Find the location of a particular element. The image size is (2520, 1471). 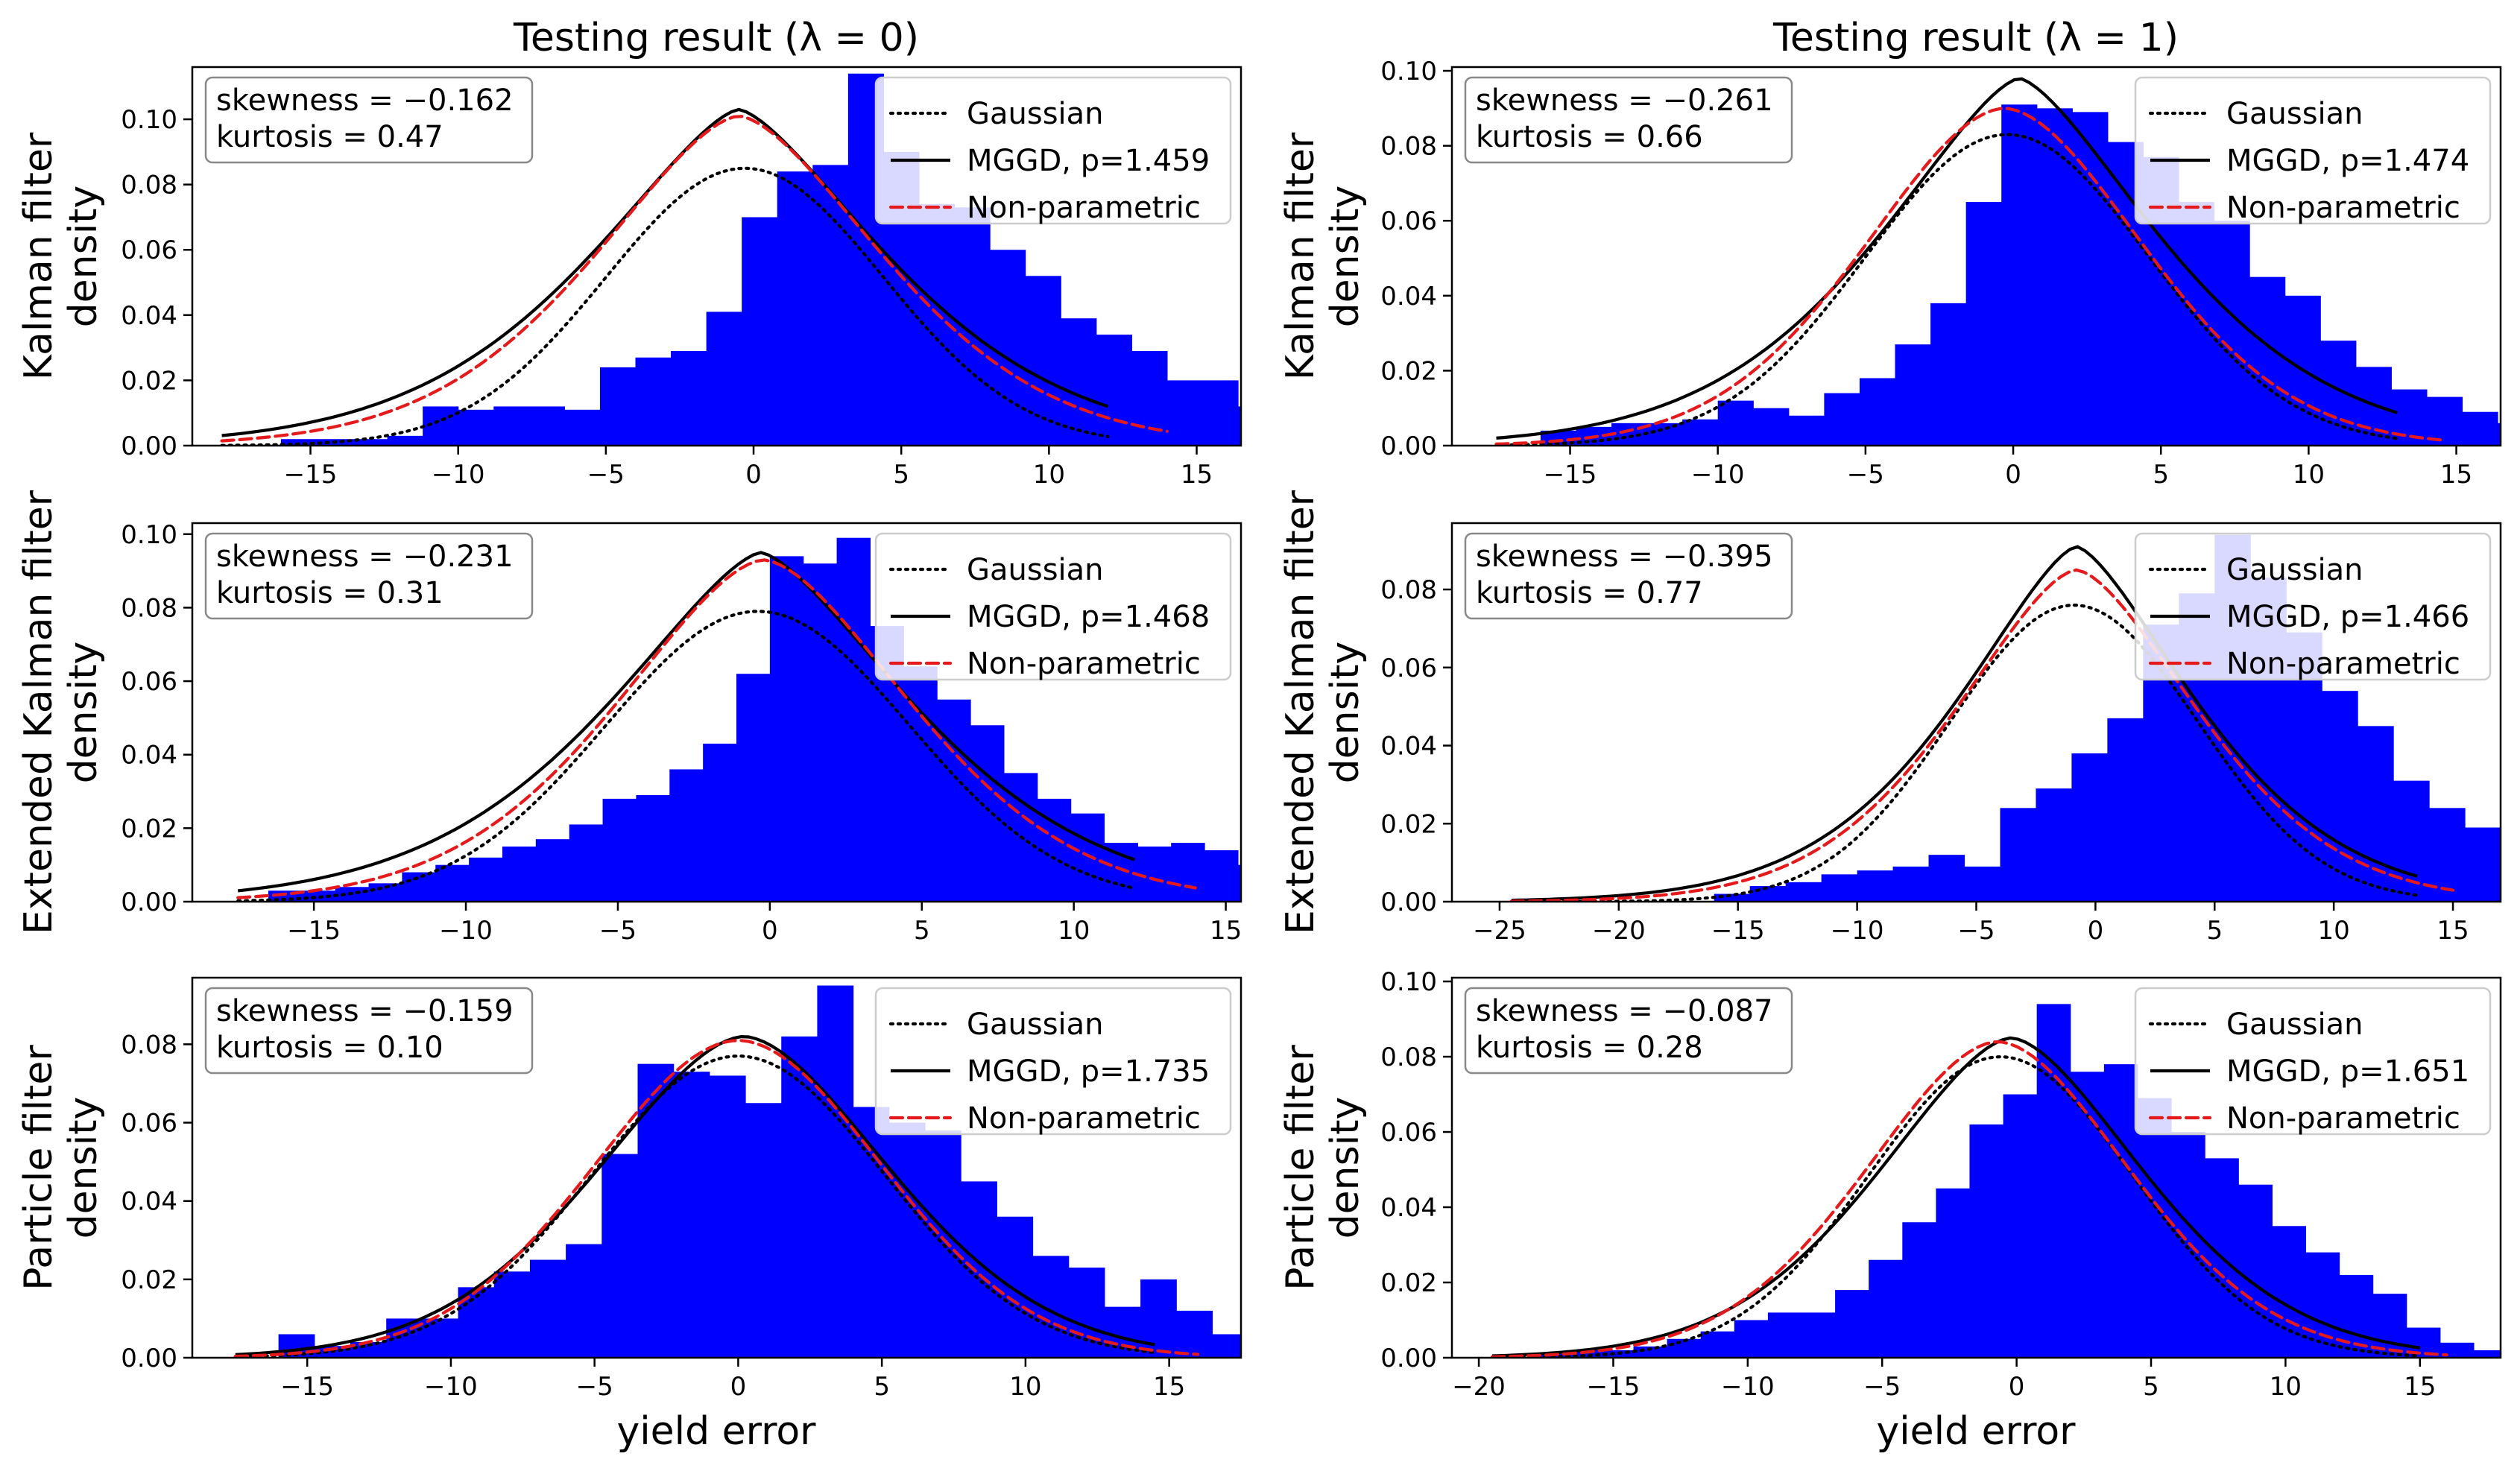

y-tick-label: 0.06 is located at coordinates (1408, 1133).